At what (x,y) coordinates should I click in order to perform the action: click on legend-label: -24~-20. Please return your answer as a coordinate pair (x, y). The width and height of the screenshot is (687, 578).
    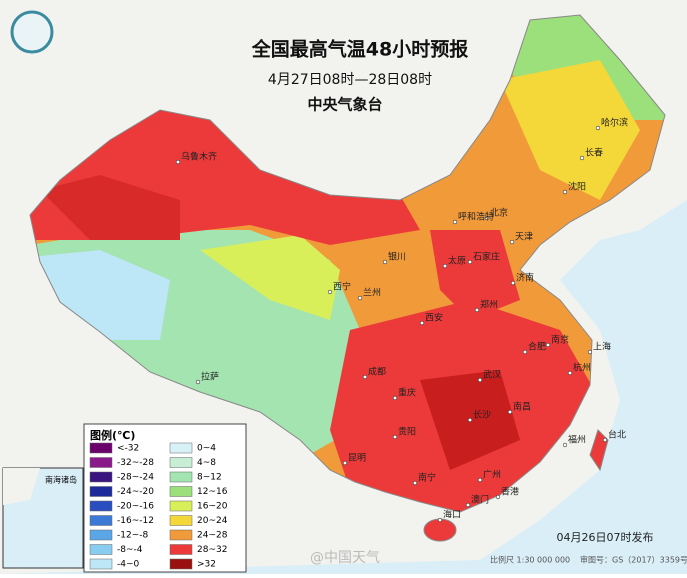
    Looking at the image, I should click on (135, 492).